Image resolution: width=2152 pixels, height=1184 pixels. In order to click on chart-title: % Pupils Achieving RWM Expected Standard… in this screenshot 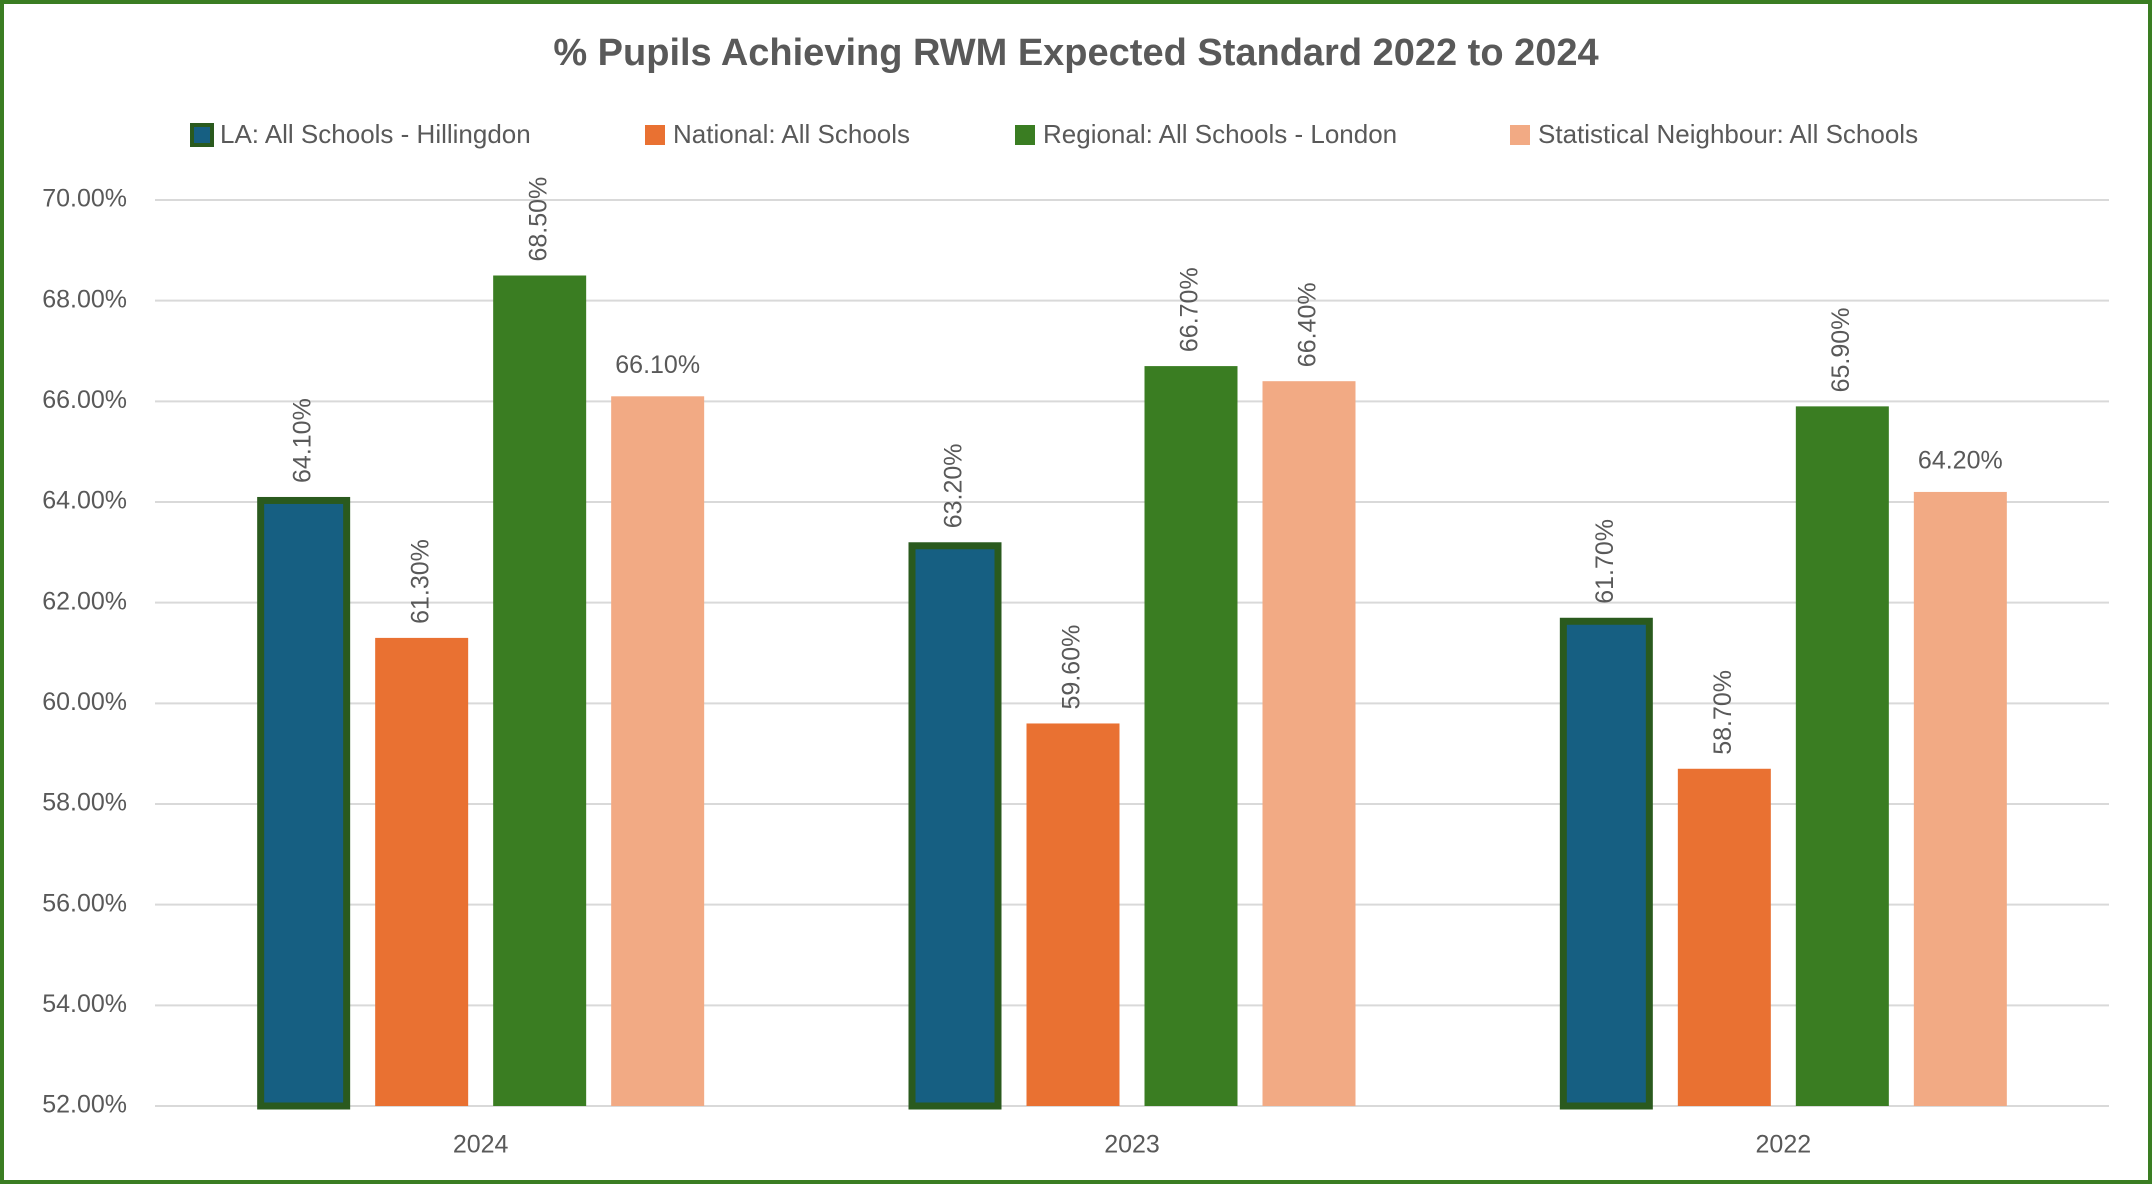, I will do `click(1075, 53)`.